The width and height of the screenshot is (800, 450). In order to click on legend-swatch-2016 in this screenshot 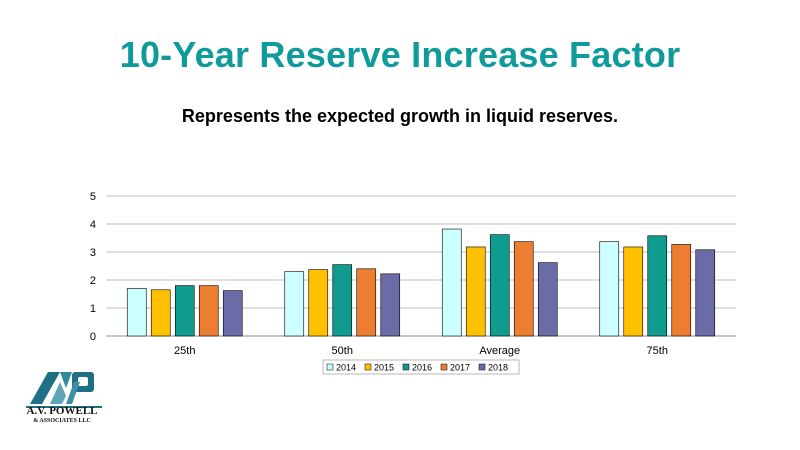, I will do `click(406, 367)`.